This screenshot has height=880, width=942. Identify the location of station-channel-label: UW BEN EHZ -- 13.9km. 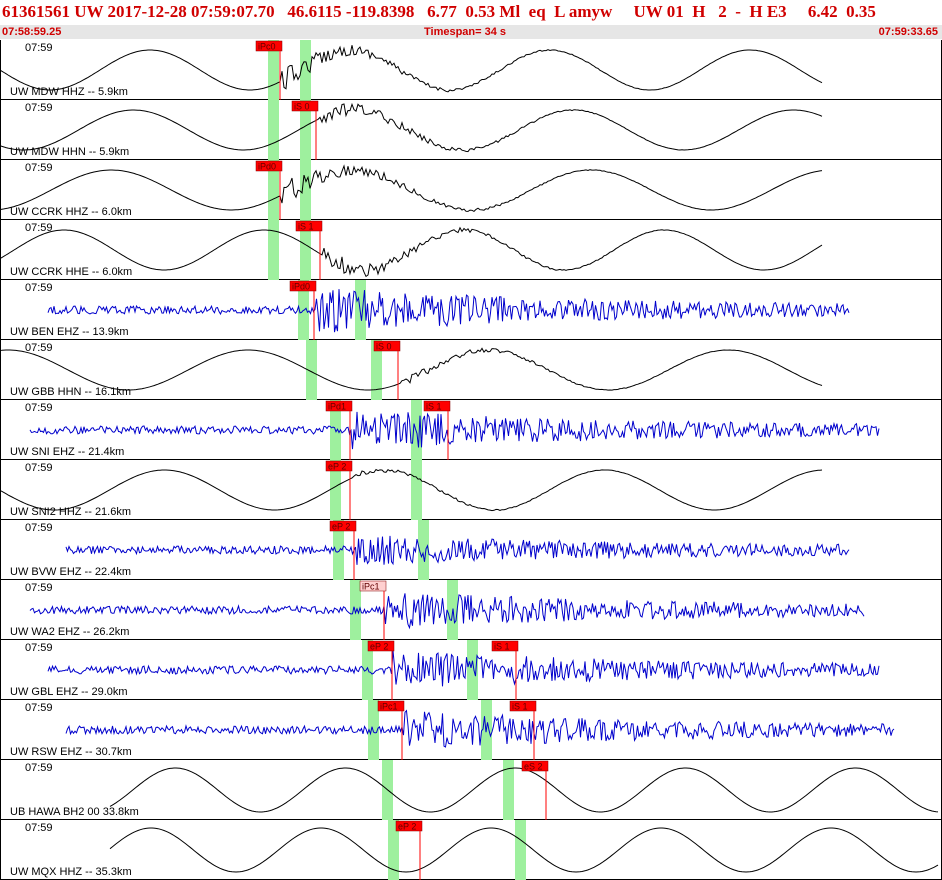
(69, 332).